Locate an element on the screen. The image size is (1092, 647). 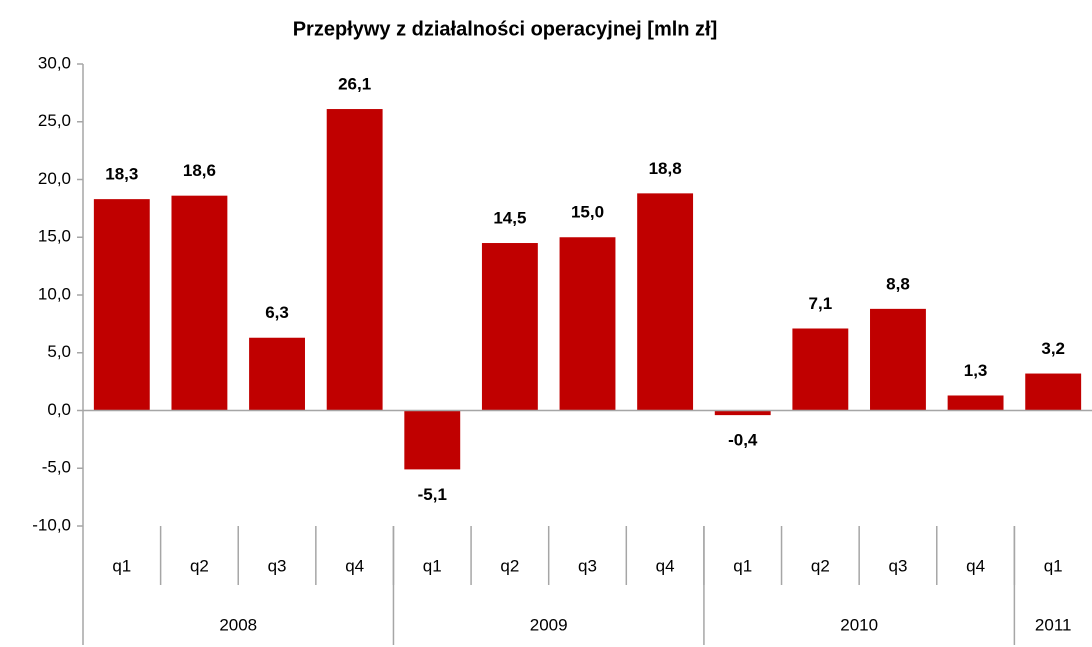
value-label: 1,3 is located at coordinates (976, 370).